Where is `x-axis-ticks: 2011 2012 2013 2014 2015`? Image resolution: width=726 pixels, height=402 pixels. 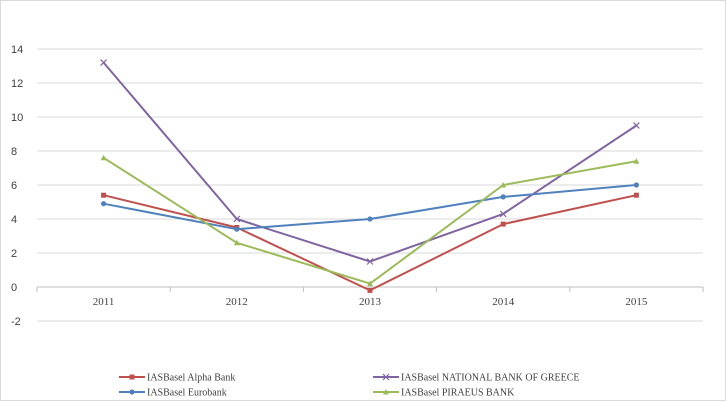
x-axis-ticks: 2011 2012 2013 2014 2015 is located at coordinates (370, 297).